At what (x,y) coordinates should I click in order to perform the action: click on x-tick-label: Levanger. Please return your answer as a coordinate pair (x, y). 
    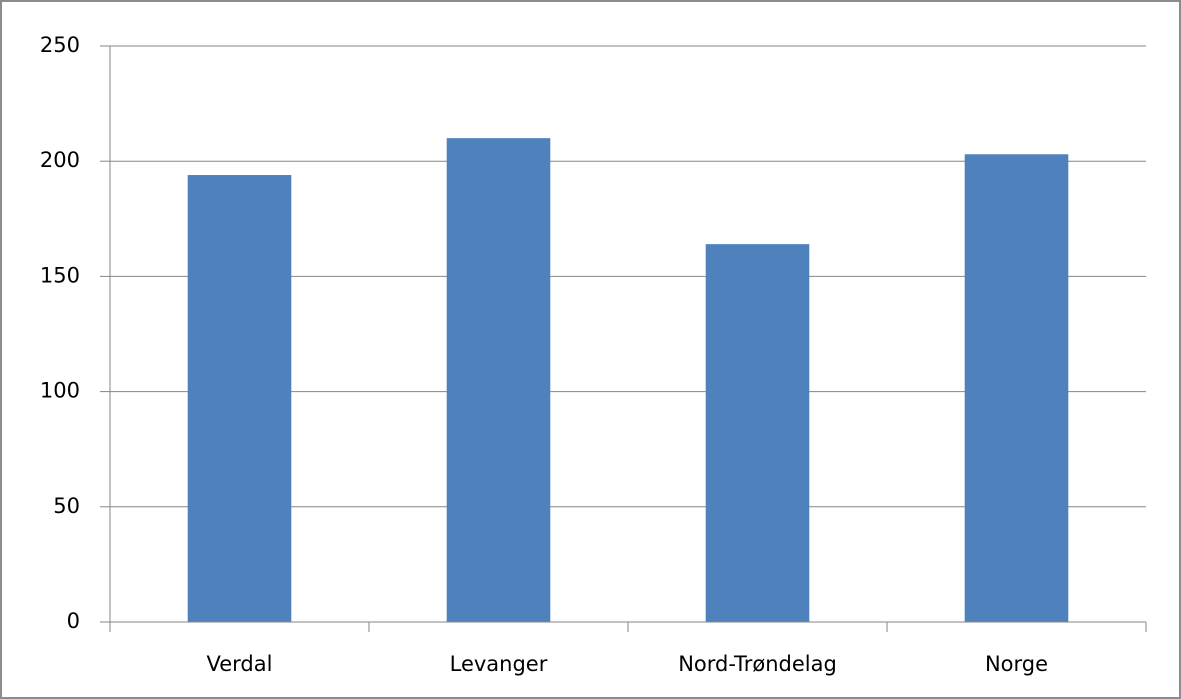
    Looking at the image, I should click on (499, 664).